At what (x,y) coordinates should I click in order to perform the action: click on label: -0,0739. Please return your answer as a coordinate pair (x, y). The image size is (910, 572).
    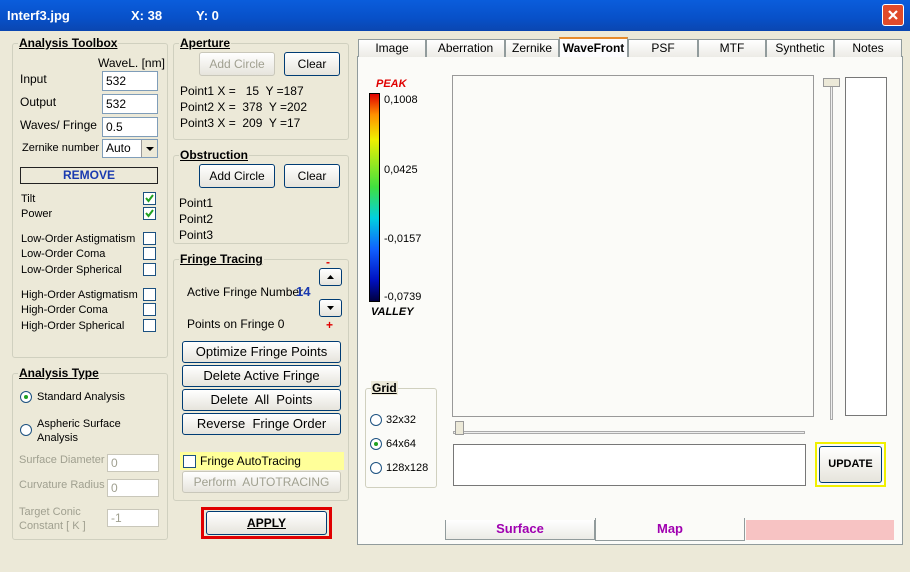
    Looking at the image, I should click on (403, 297).